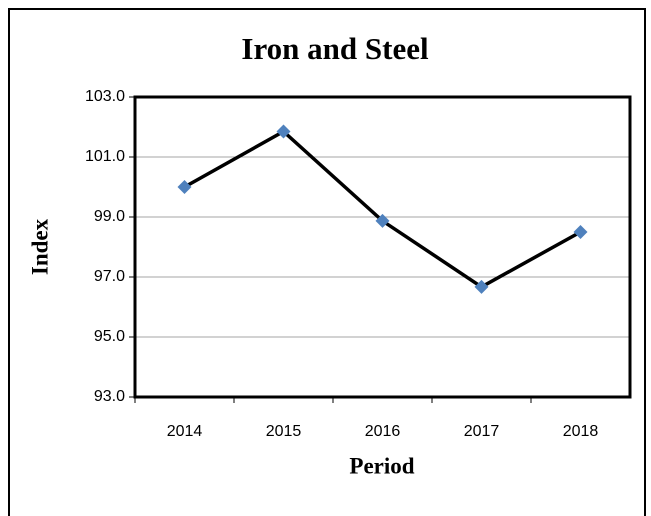 Image resolution: width=651 pixels, height=516 pixels. Describe the element at coordinates (284, 431) in the screenshot. I see `x-tick-label: 2015` at that location.